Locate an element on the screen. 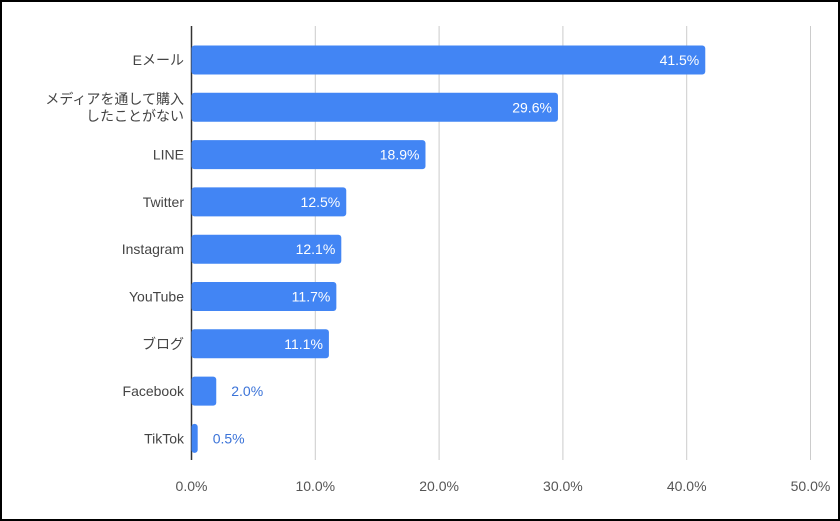 The height and width of the screenshot is (521, 840). x-tick-label: 20.0% is located at coordinates (439, 486).